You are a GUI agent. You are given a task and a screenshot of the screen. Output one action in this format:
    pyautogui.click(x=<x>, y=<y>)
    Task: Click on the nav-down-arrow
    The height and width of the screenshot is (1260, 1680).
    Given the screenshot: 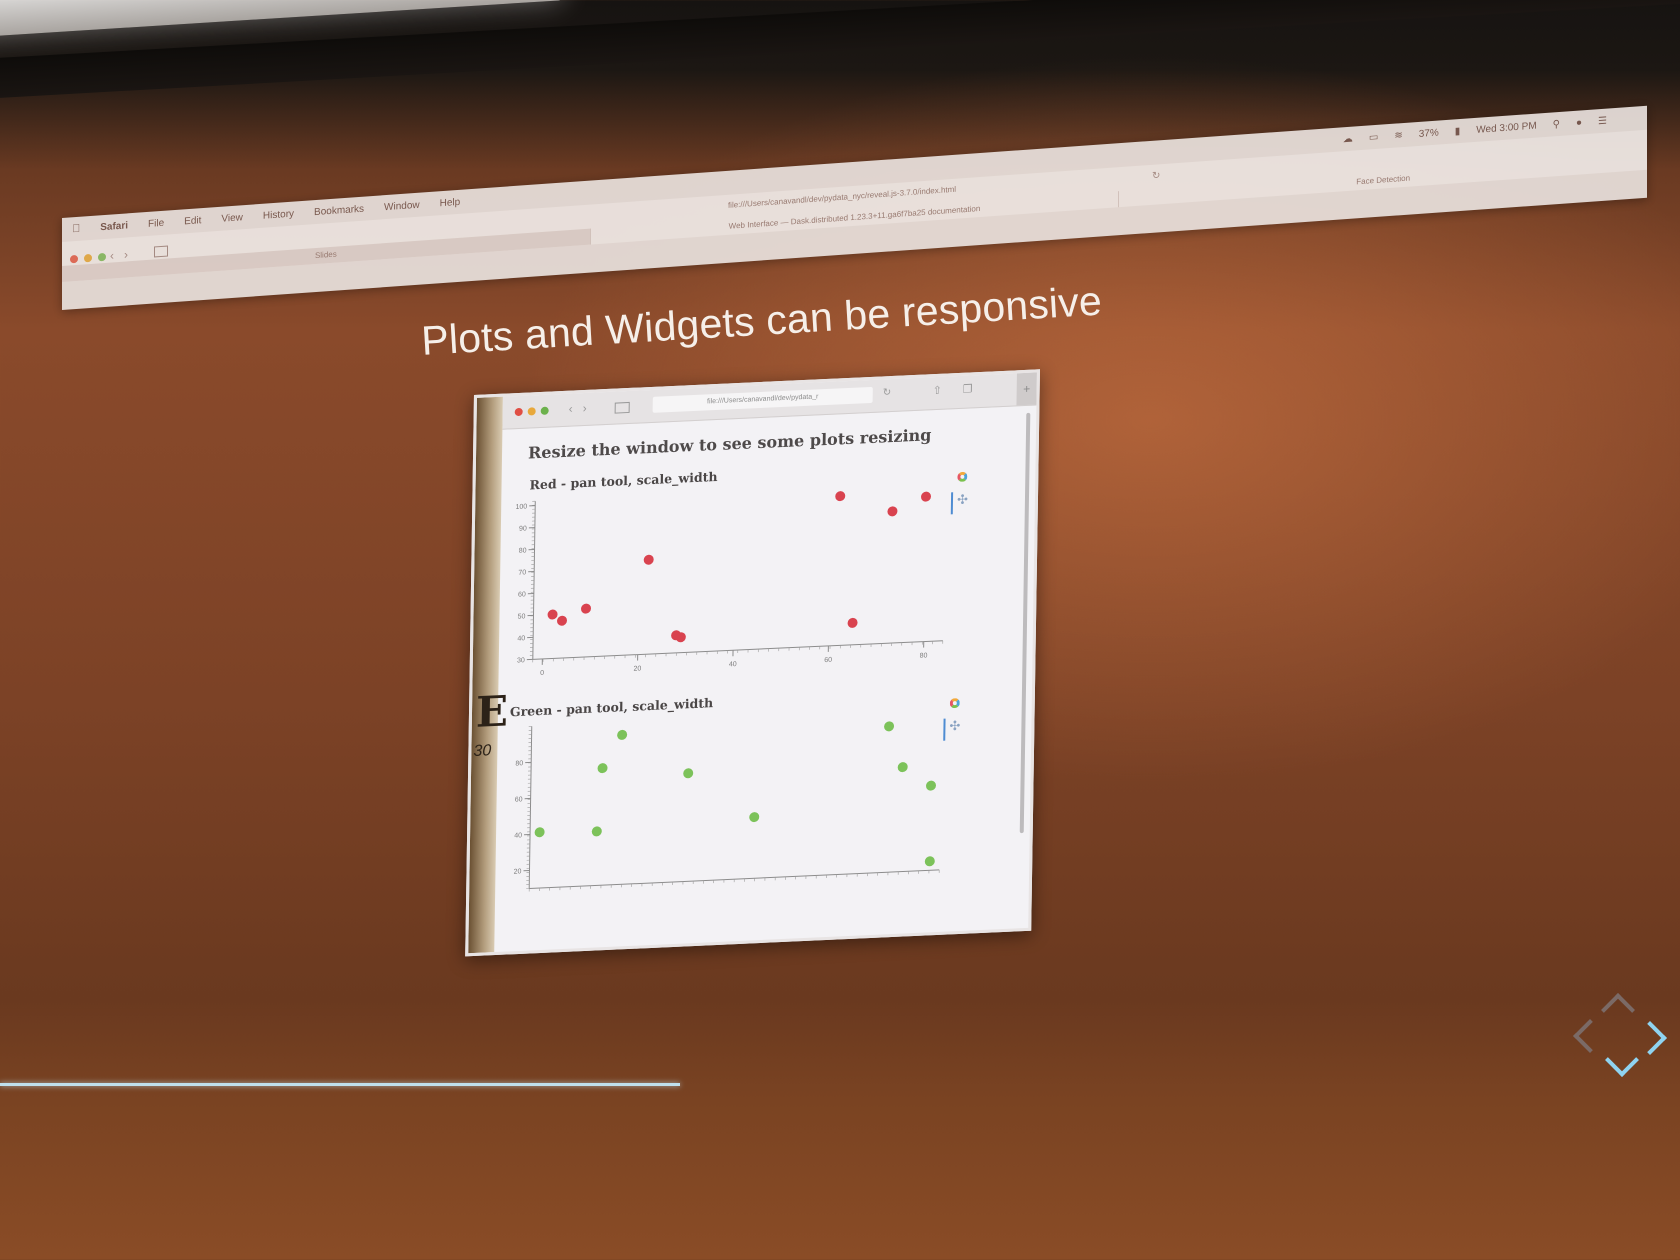 What is the action you would take?
    pyautogui.click(x=1622, y=1060)
    